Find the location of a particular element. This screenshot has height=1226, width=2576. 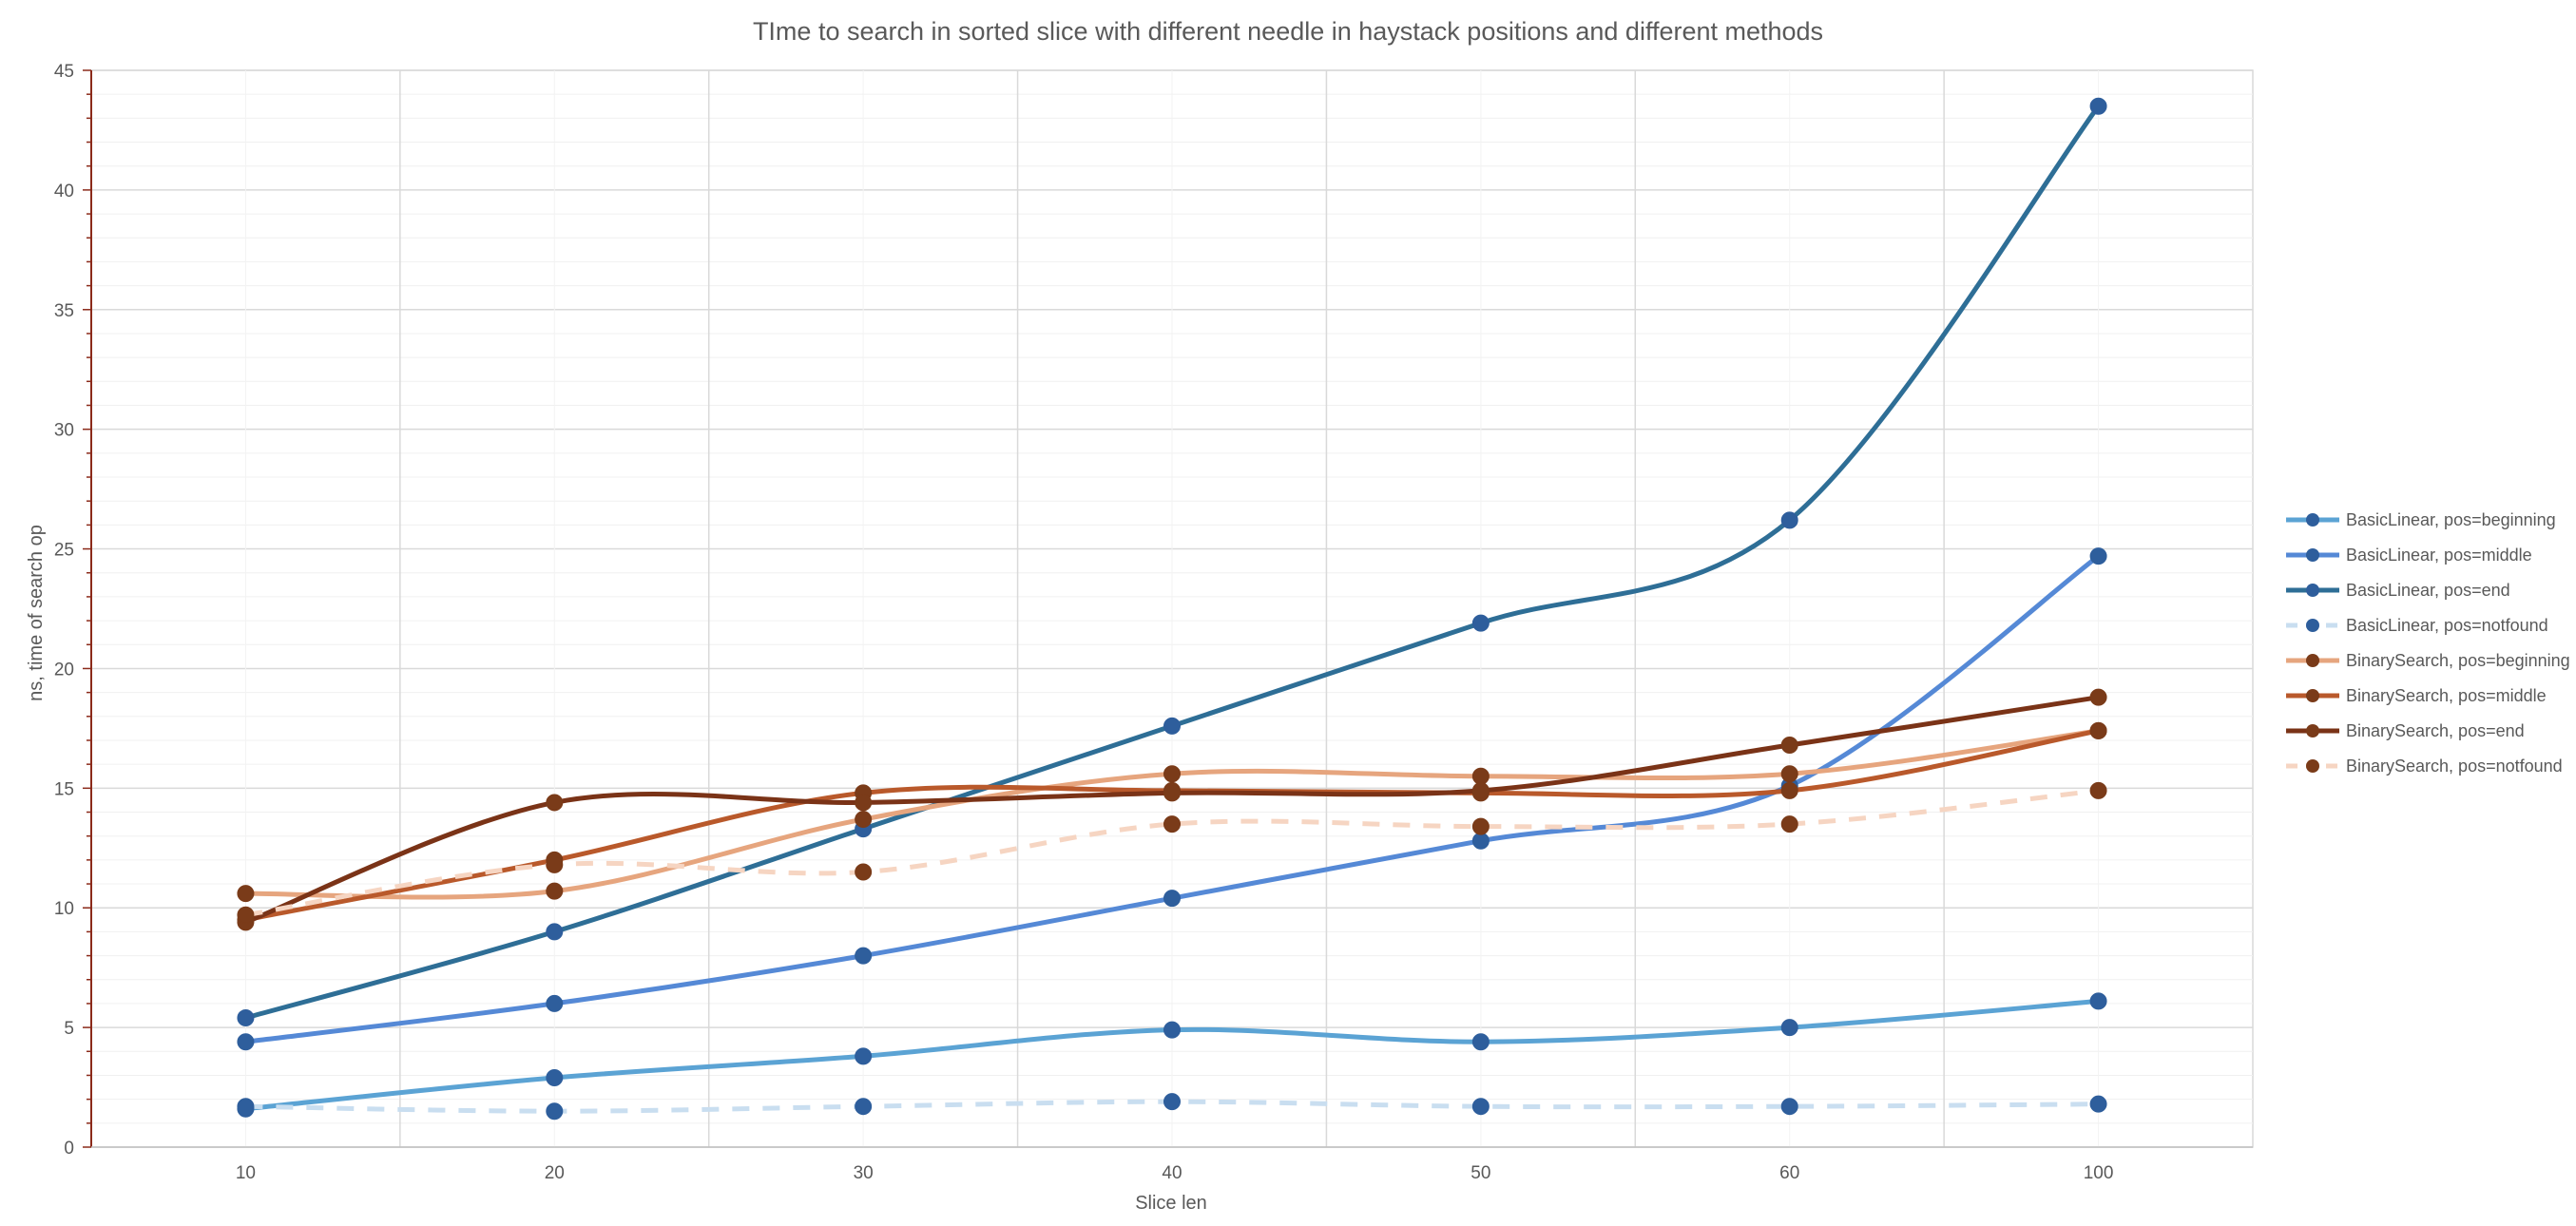

y-tick-label: 10 is located at coordinates (64, 909).